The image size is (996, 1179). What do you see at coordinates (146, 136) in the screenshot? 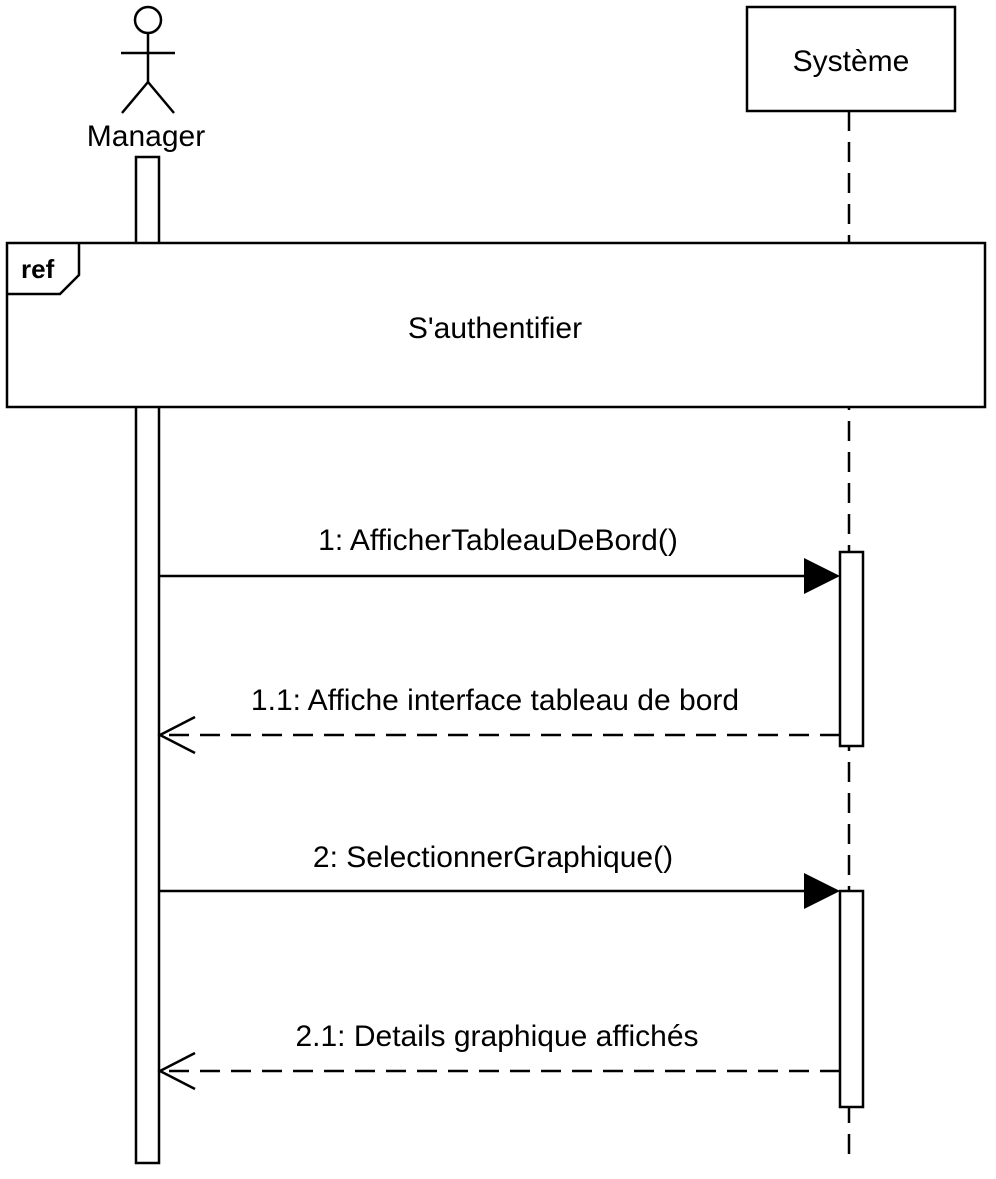
I see `actor-name: Manager` at bounding box center [146, 136].